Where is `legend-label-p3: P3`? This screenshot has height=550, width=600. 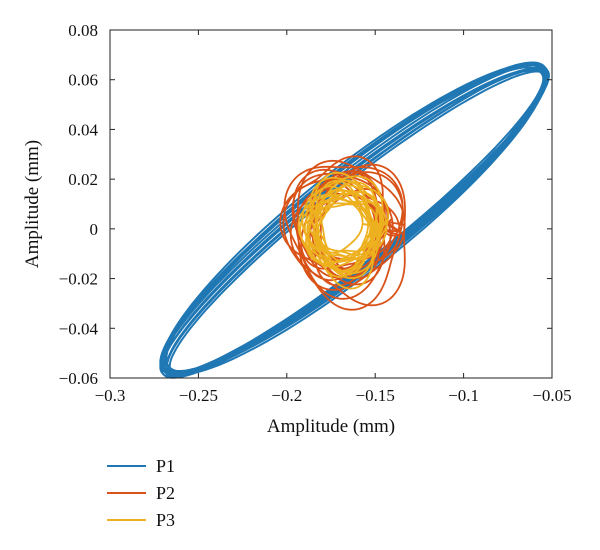 legend-label-p3: P3 is located at coordinates (165, 520).